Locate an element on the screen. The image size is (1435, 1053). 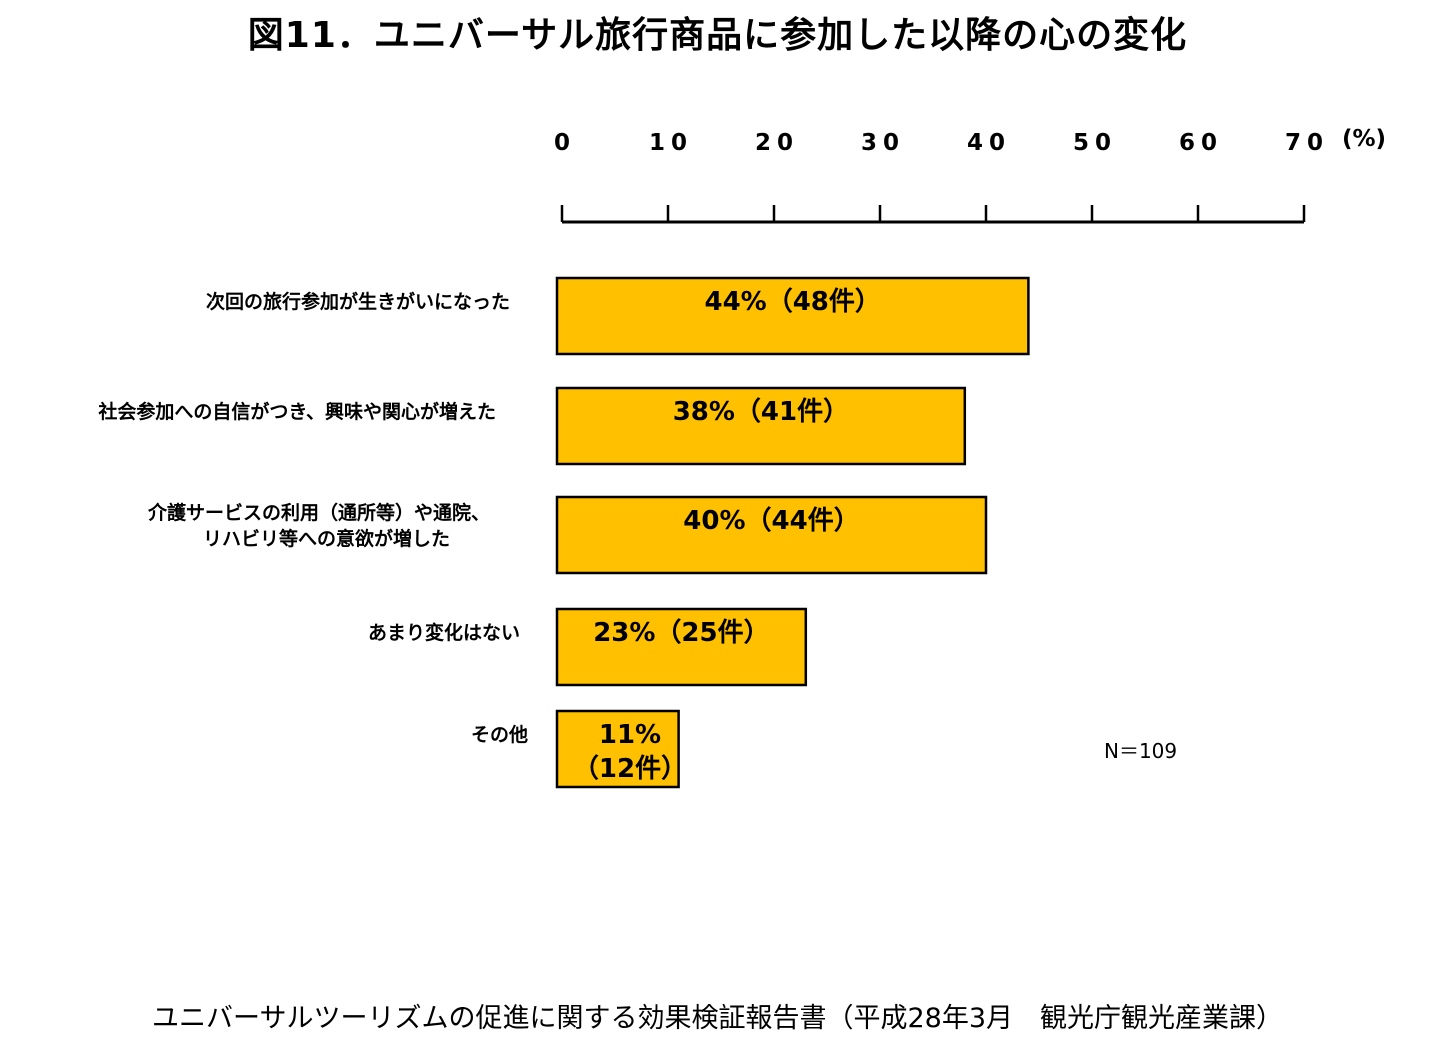
x-tick-label: 10 is located at coordinates (671, 143).